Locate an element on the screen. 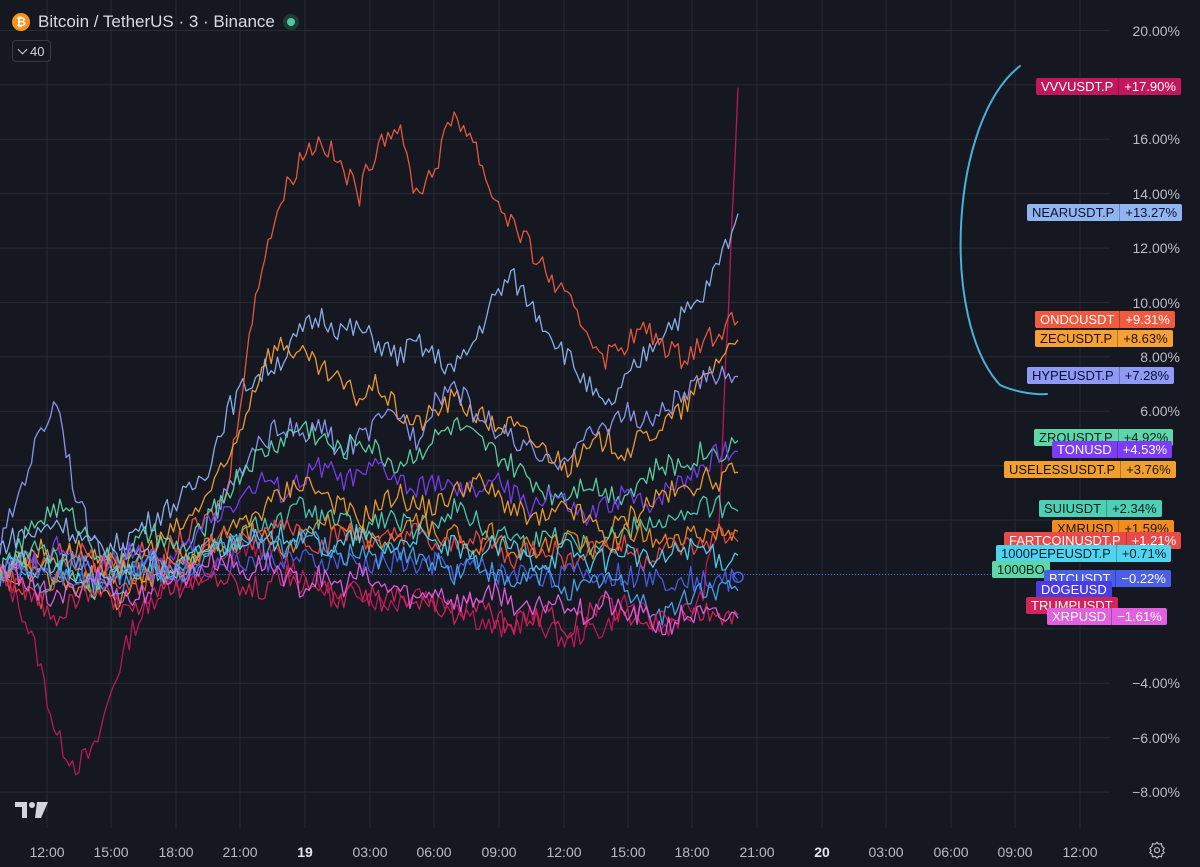 The height and width of the screenshot is (867, 1200). series-label: TONUSD +4.53% is located at coordinates (1112, 449).